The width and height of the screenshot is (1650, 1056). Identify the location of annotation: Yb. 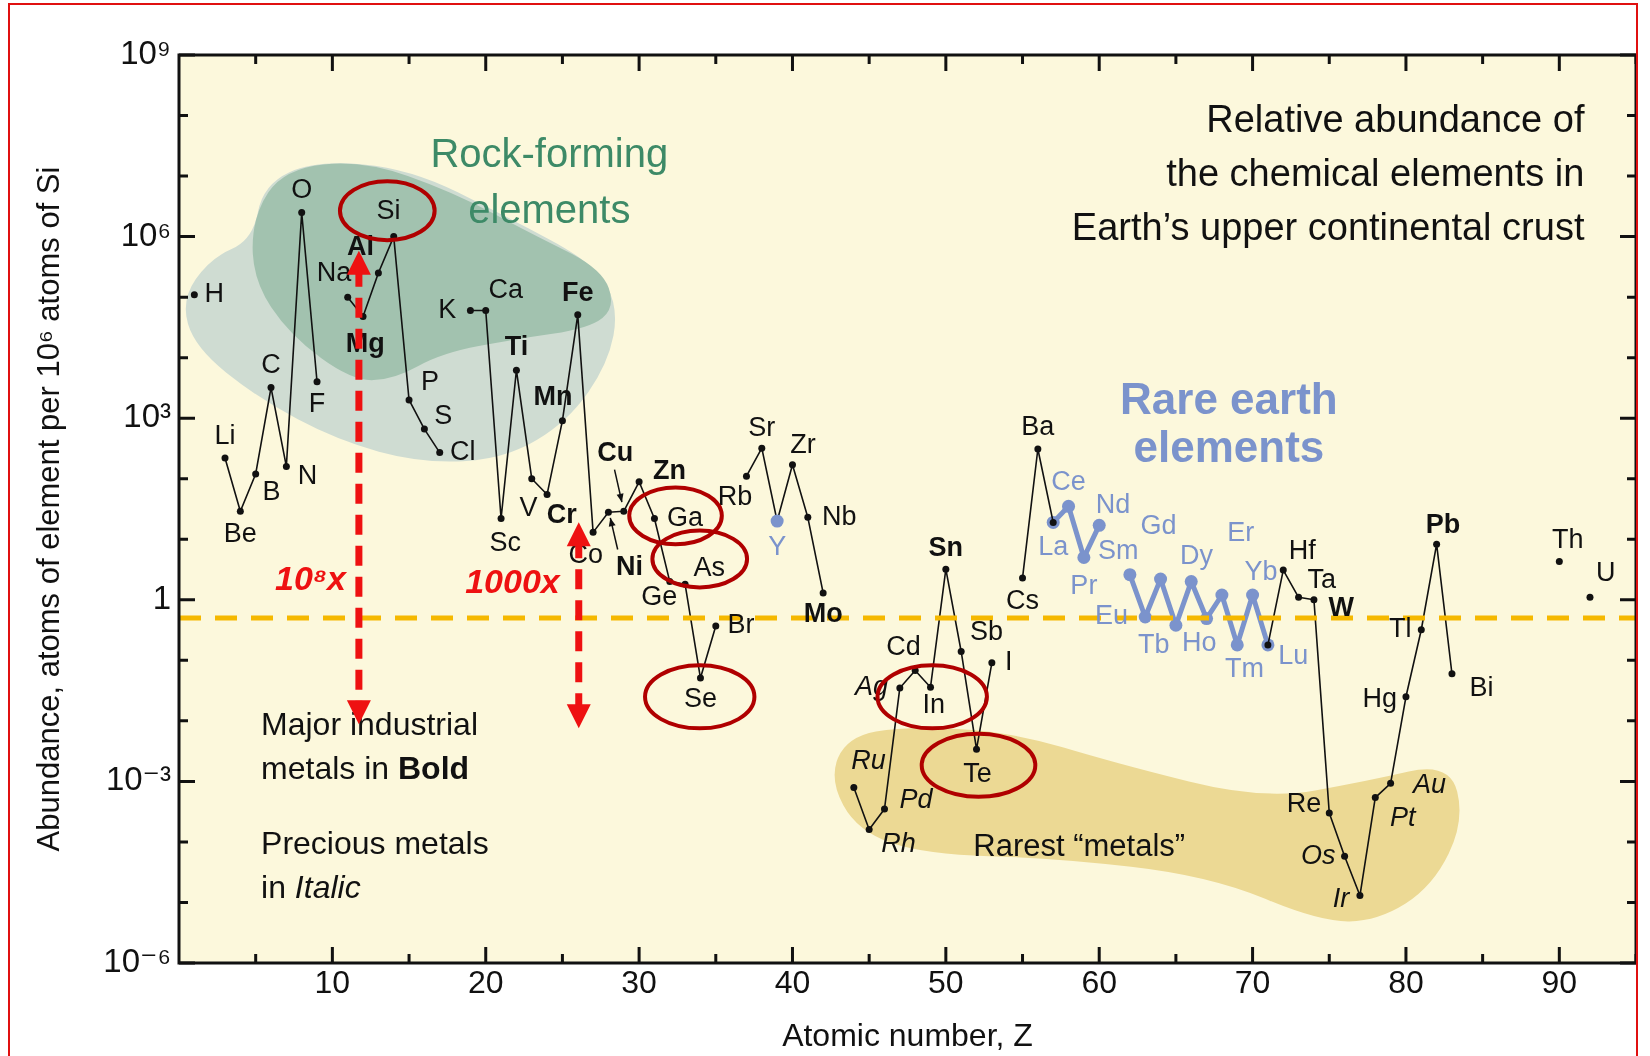
(1261, 571).